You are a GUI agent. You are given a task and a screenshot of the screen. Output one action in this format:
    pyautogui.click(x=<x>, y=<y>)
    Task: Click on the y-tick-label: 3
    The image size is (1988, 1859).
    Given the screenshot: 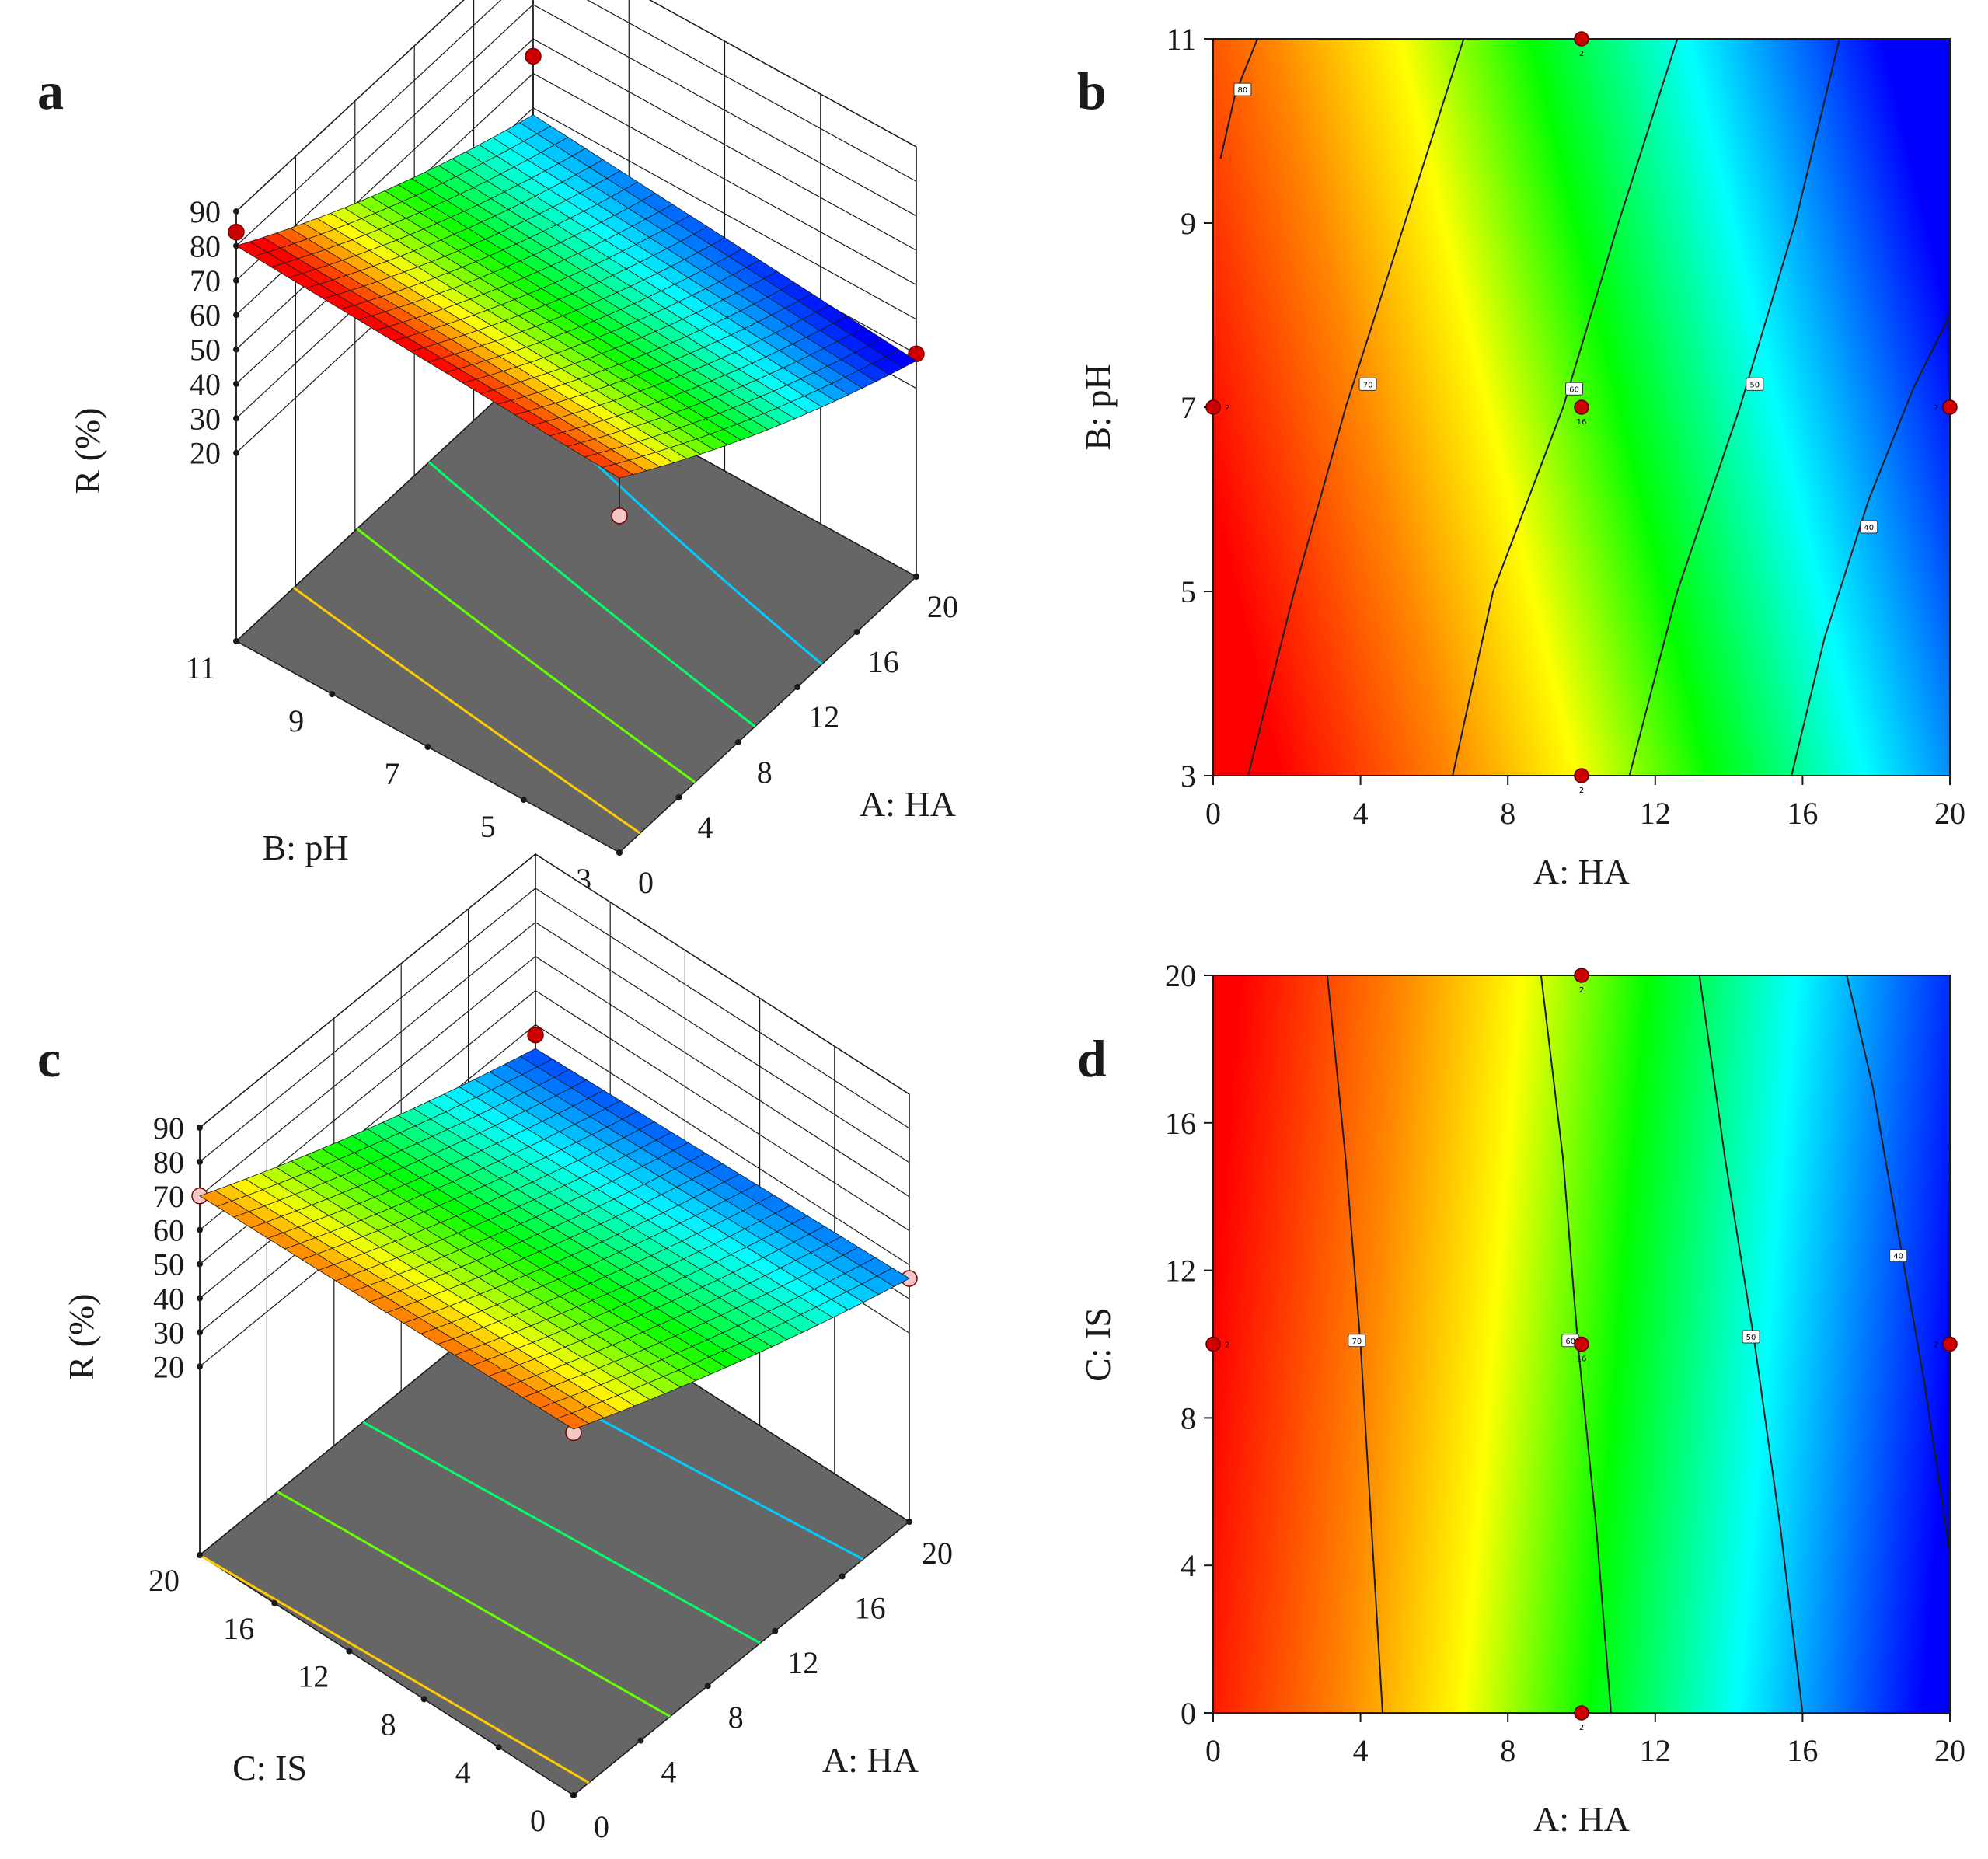 What is the action you would take?
    pyautogui.click(x=1188, y=776)
    